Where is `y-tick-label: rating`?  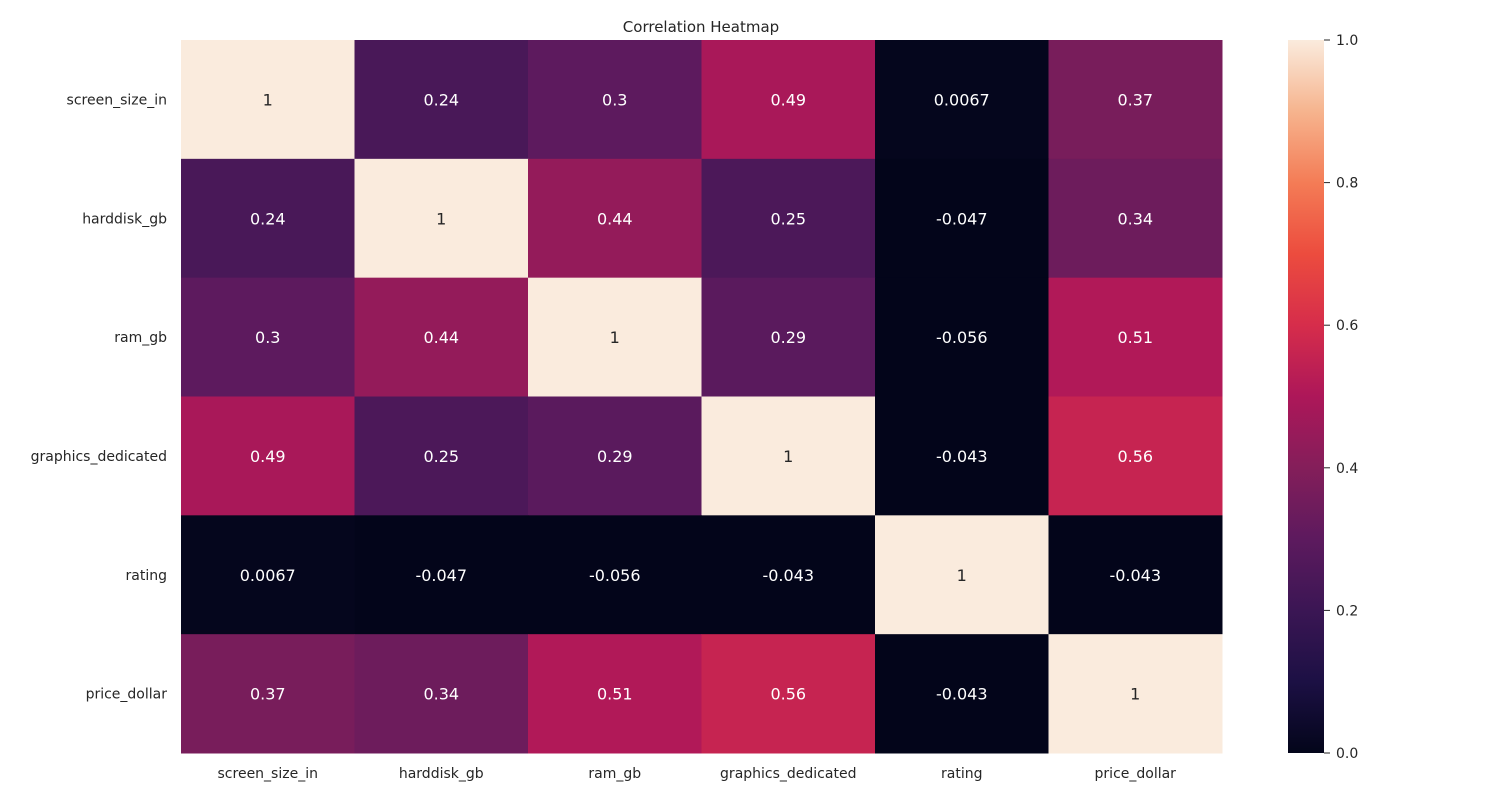 y-tick-label: rating is located at coordinates (146, 576).